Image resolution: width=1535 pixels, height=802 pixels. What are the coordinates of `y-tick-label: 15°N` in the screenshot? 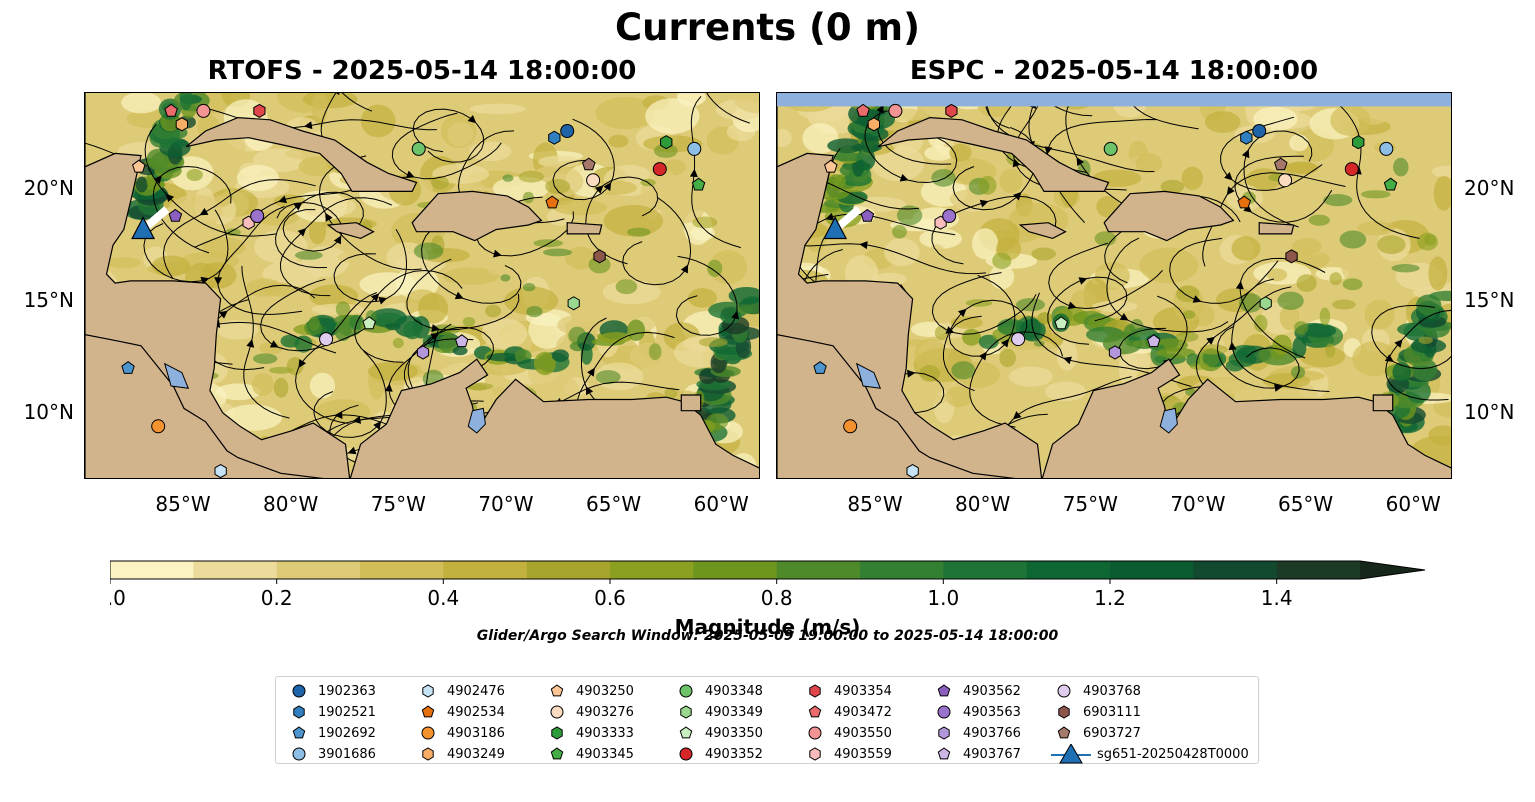 It's located at (1489, 300).